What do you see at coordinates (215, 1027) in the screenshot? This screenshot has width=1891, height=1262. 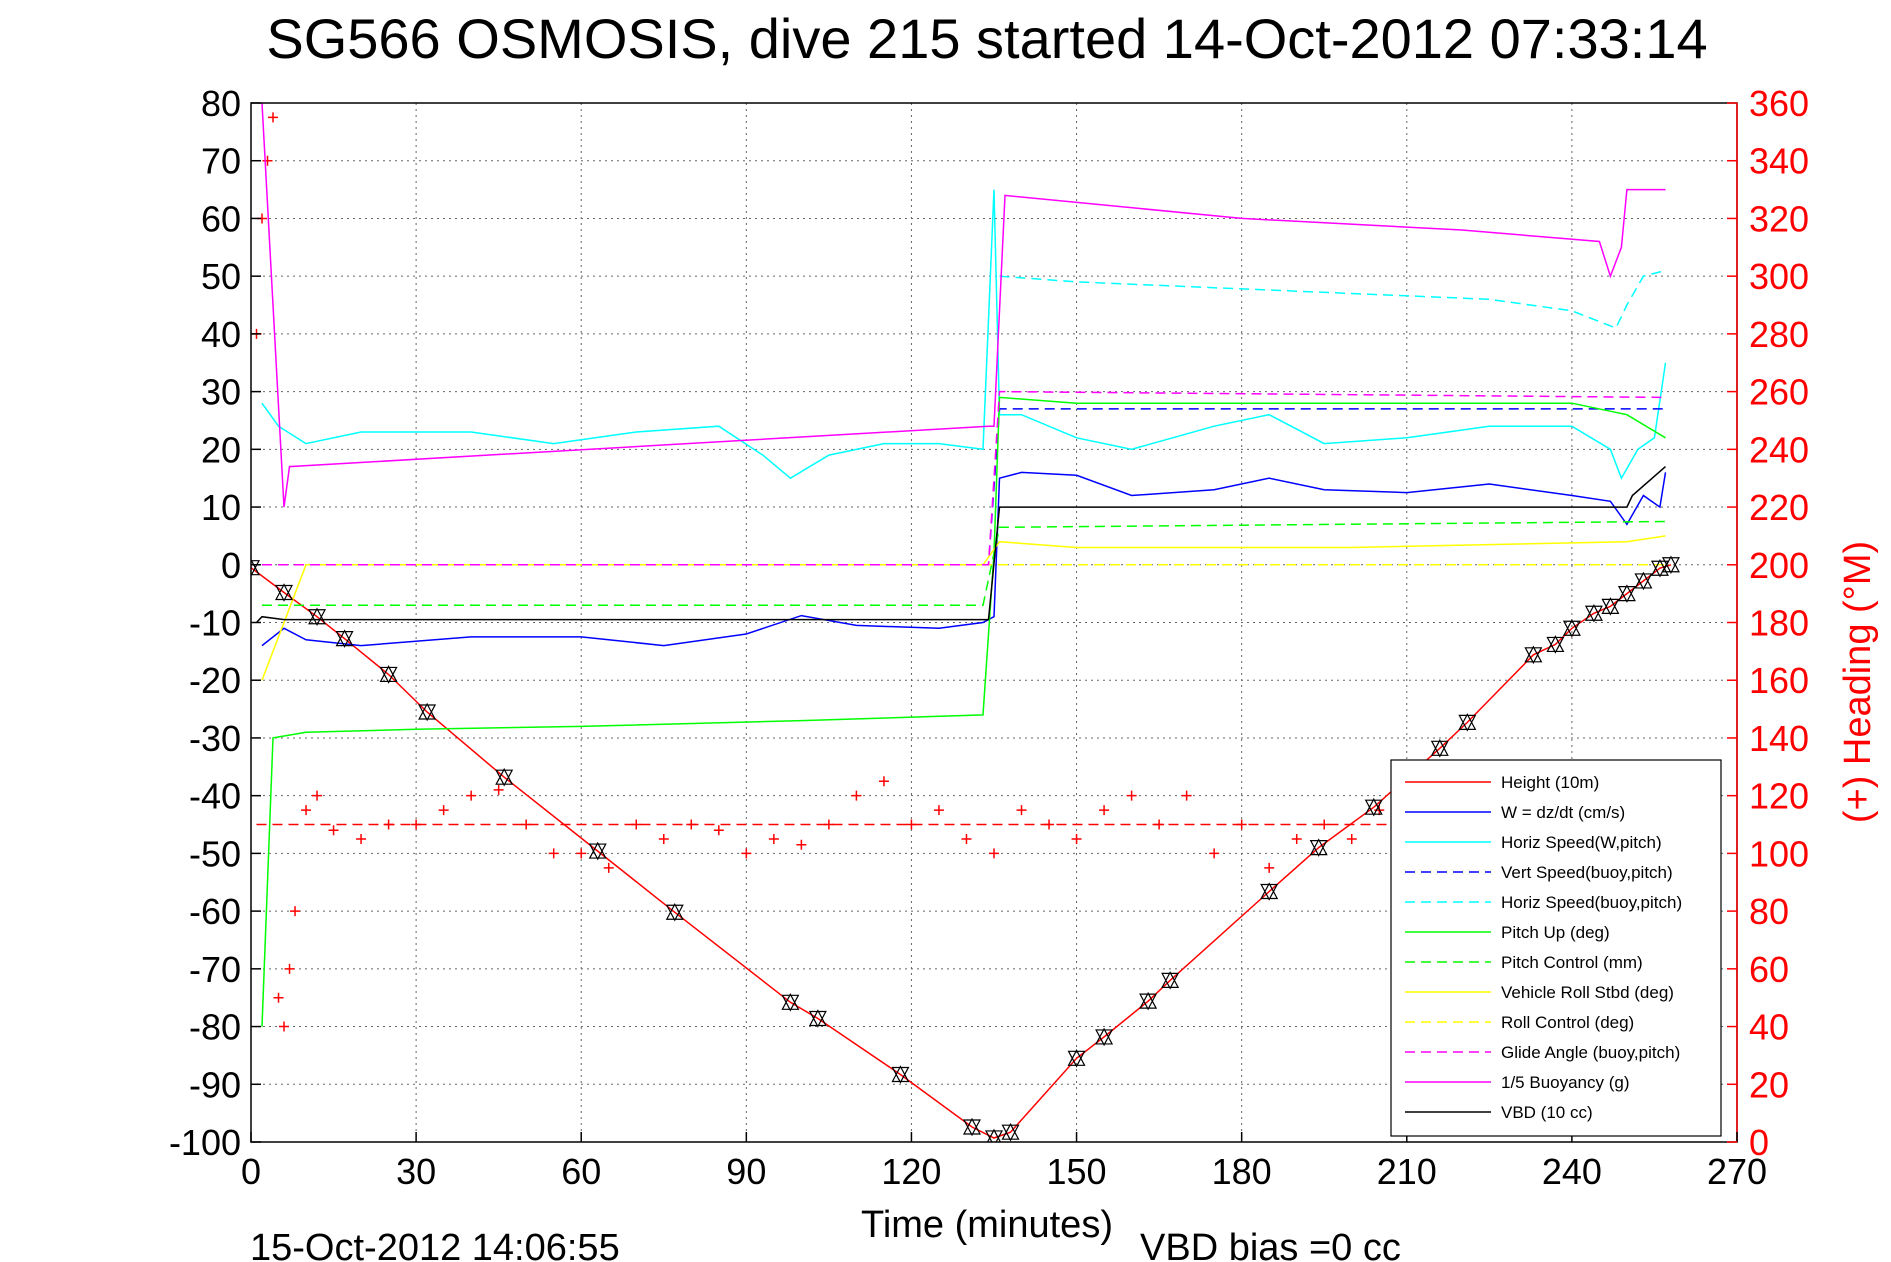 I see `y-tick-label: -80` at bounding box center [215, 1027].